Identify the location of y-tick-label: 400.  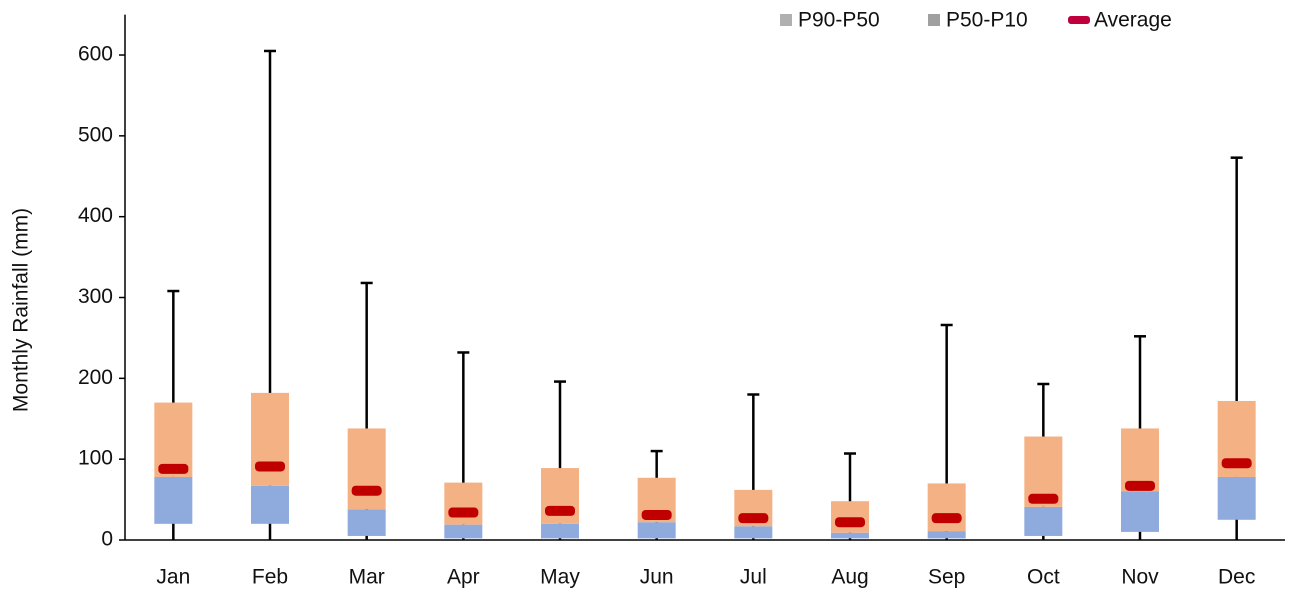
(95, 215).